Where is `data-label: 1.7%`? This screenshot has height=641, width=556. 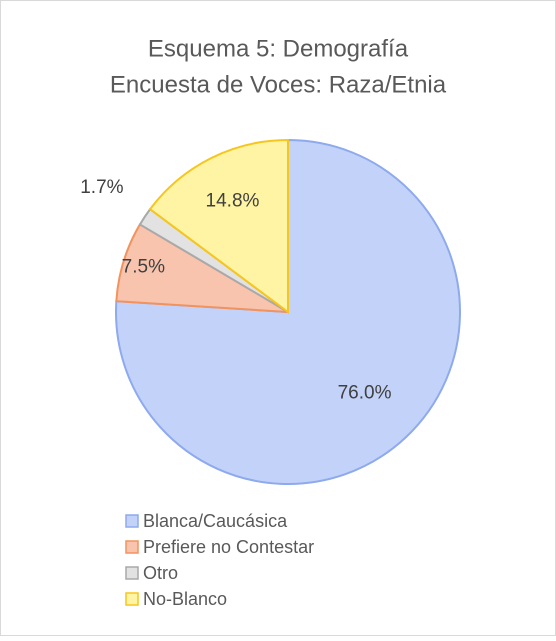
data-label: 1.7% is located at coordinates (101, 187).